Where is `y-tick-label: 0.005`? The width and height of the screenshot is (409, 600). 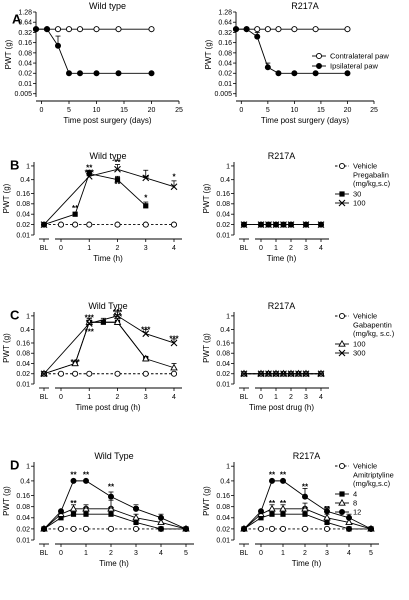
y-tick-label: 0.005 is located at coordinates (223, 94).